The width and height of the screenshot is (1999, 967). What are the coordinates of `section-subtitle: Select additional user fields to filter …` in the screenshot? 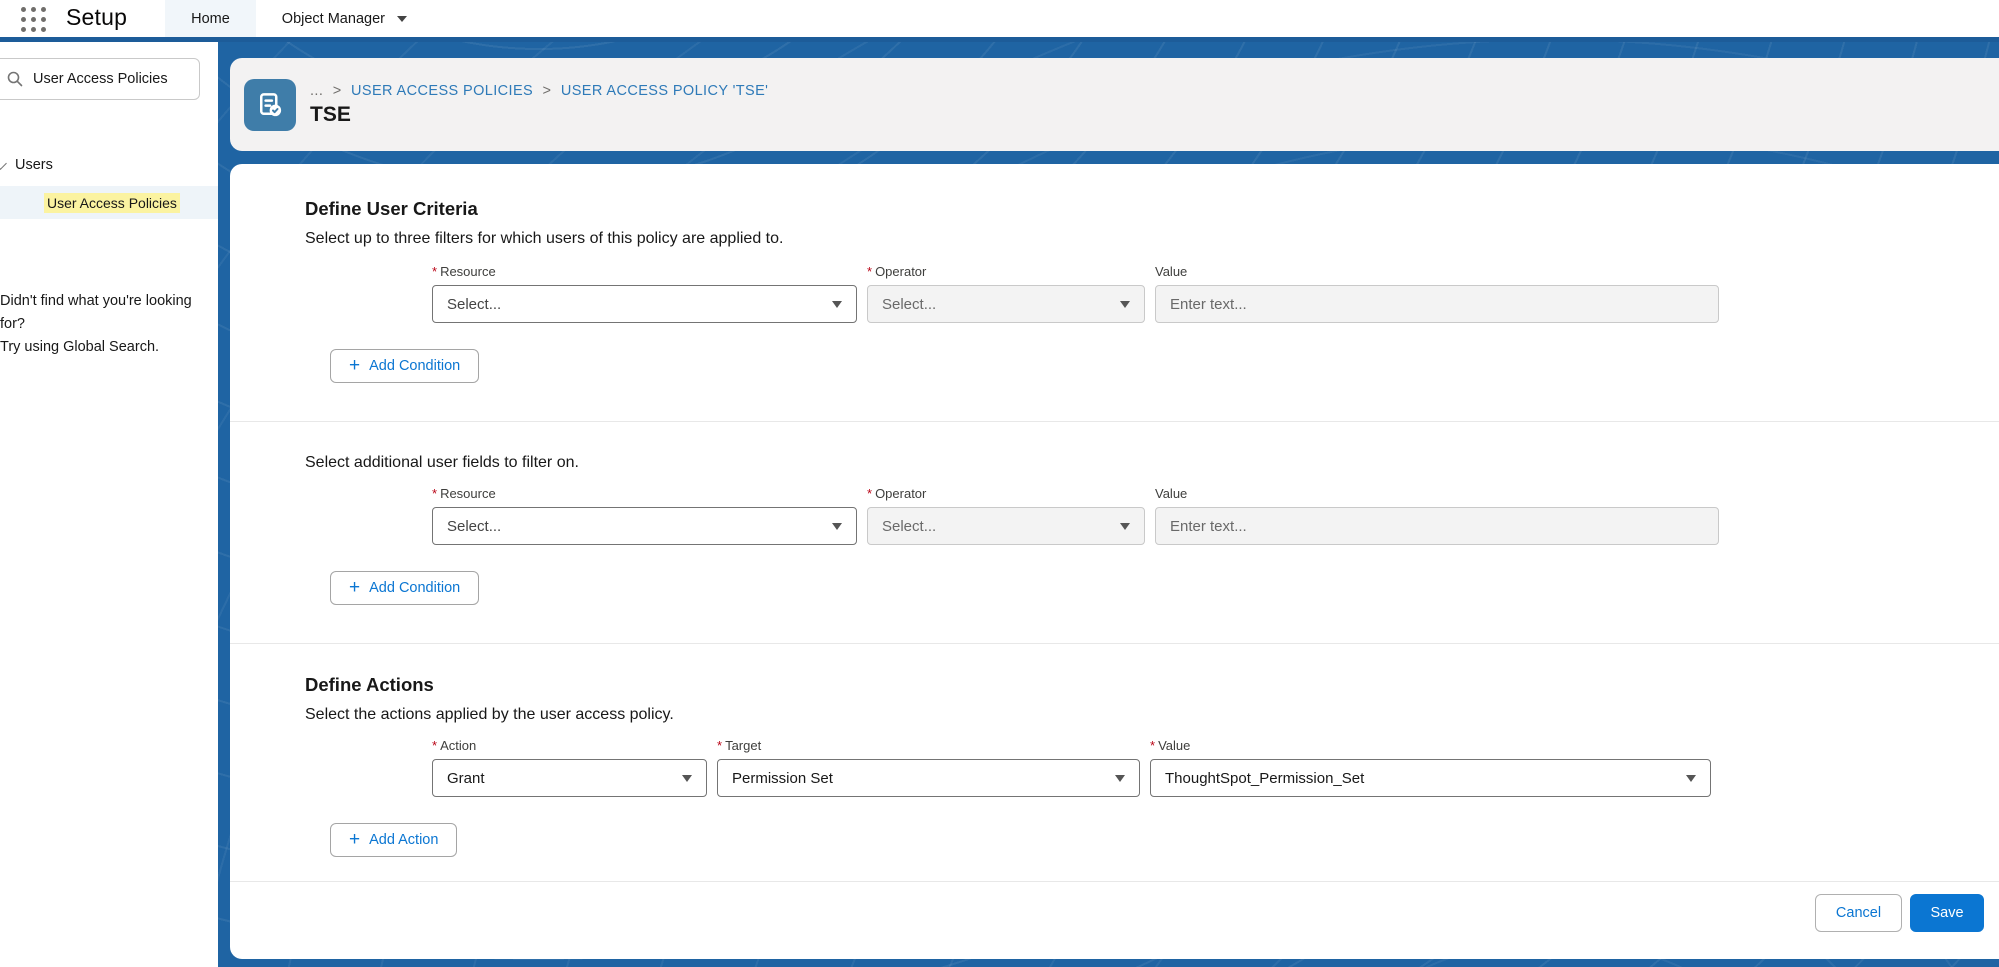 It's located at (442, 462).